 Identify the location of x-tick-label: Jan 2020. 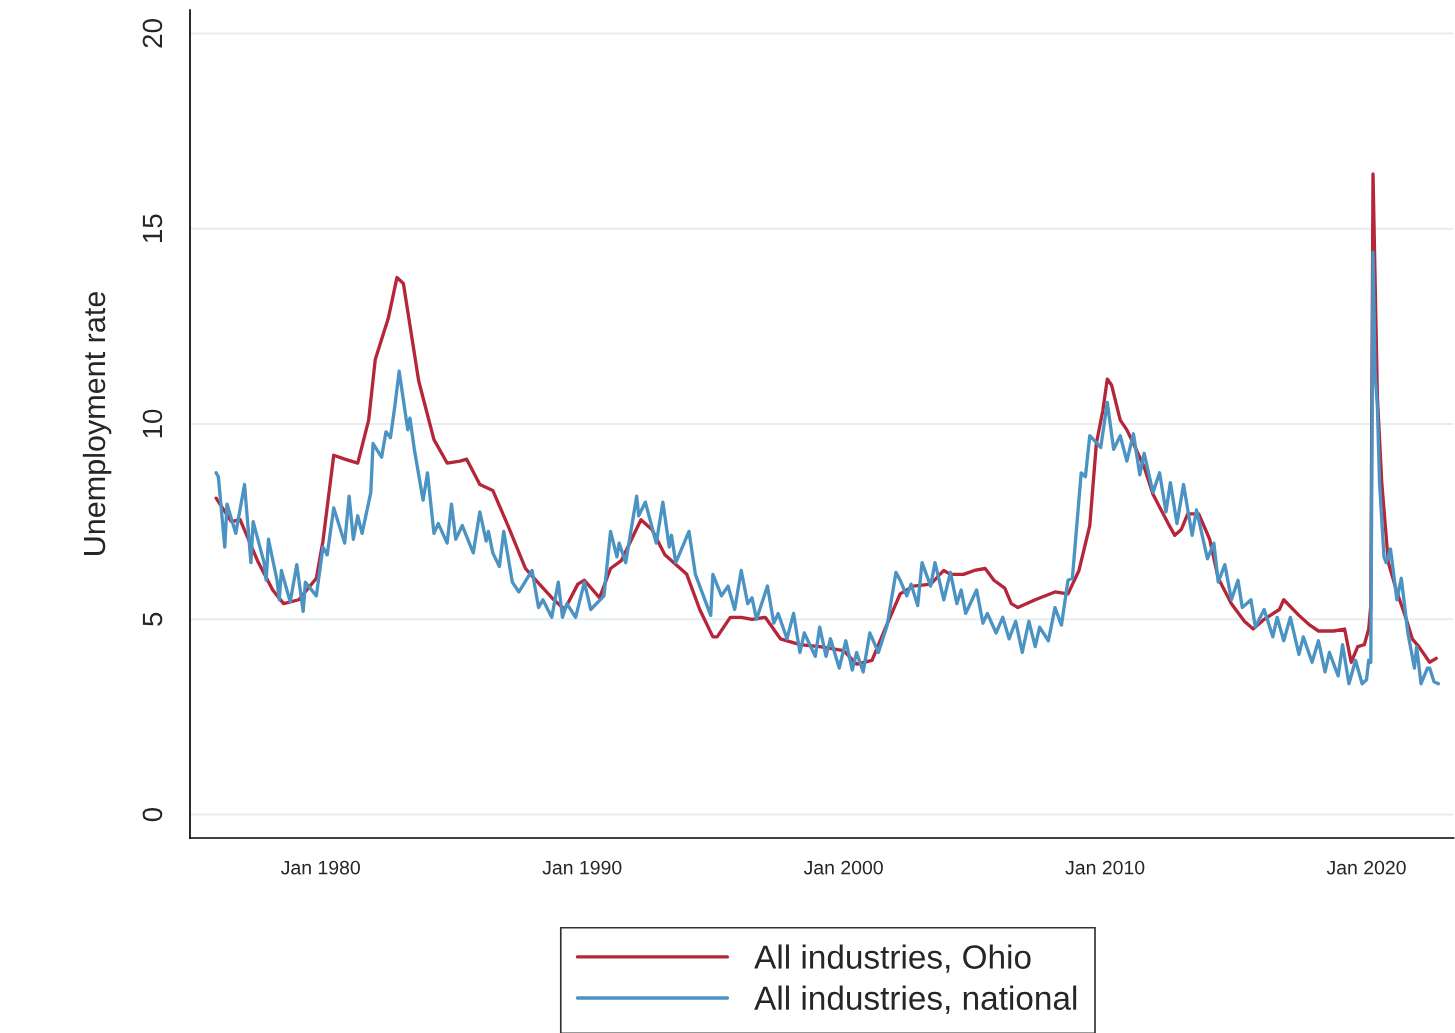
(1366, 867).